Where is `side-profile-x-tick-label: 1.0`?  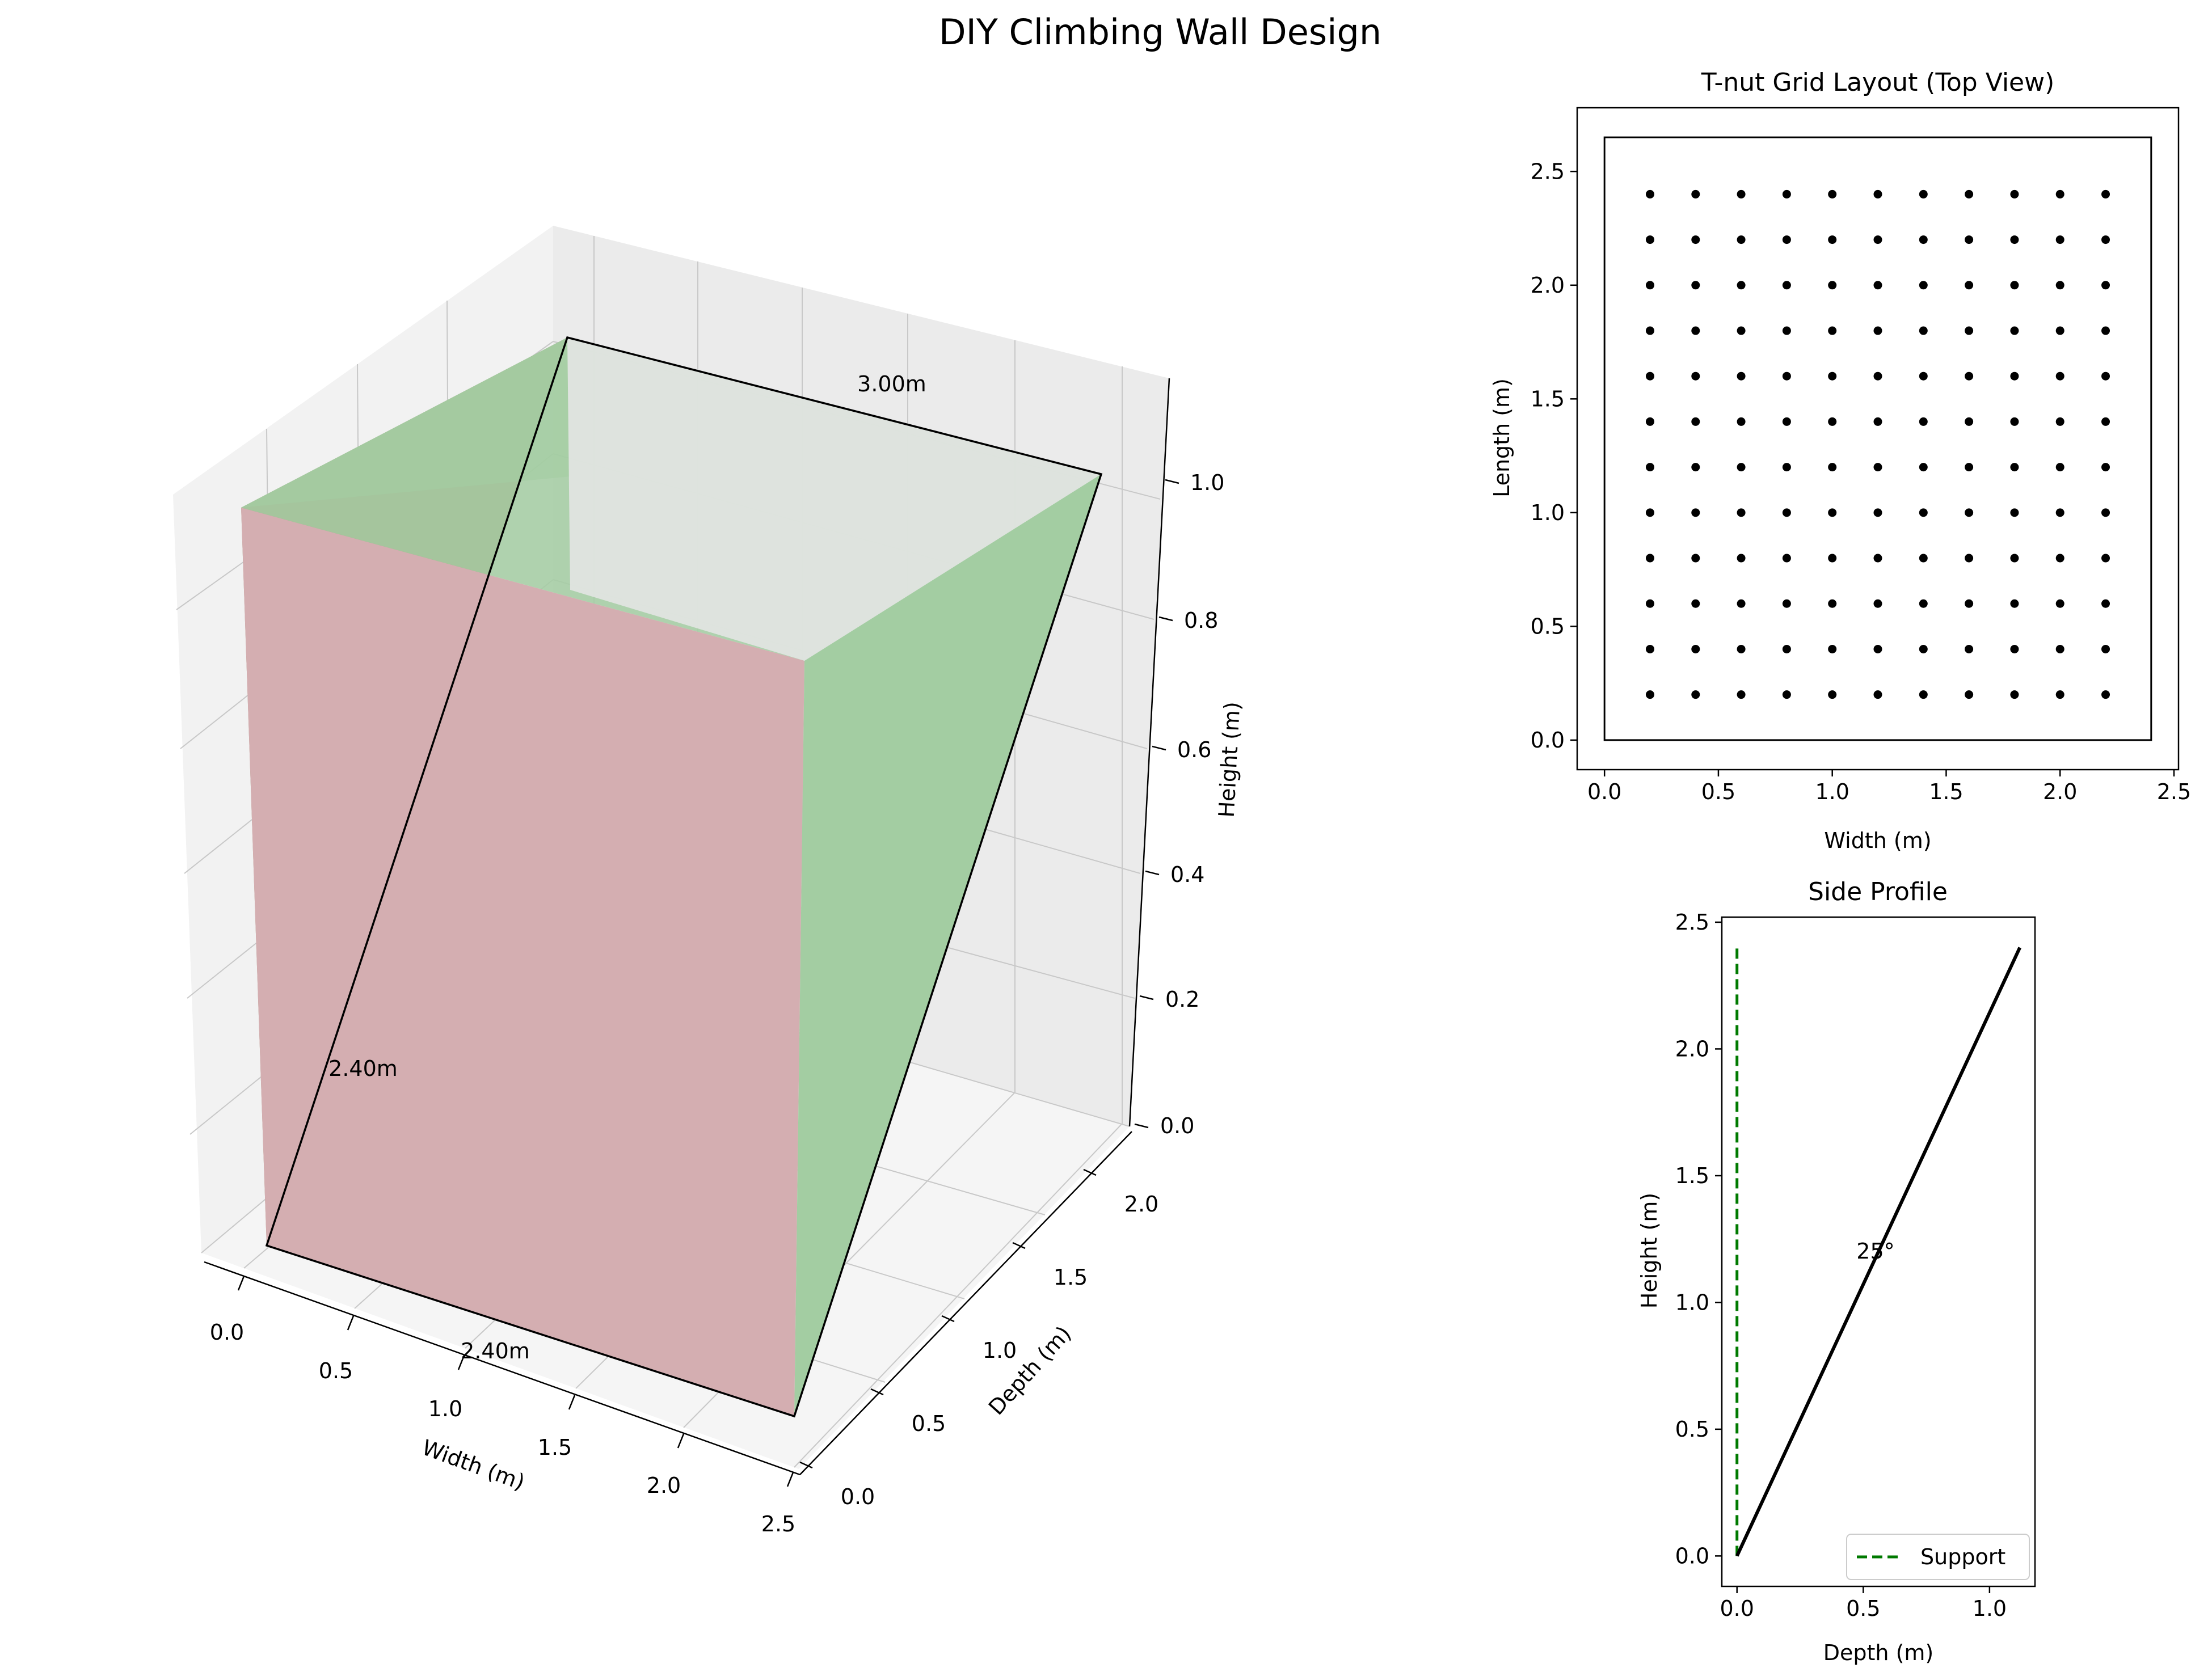 side-profile-x-tick-label: 1.0 is located at coordinates (1990, 1609).